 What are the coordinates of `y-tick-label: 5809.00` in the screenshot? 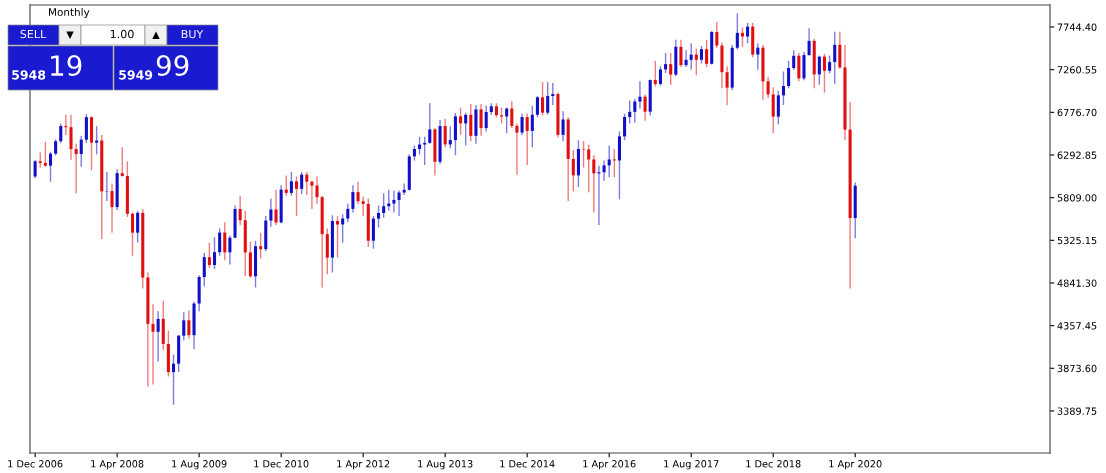 It's located at (1077, 198).